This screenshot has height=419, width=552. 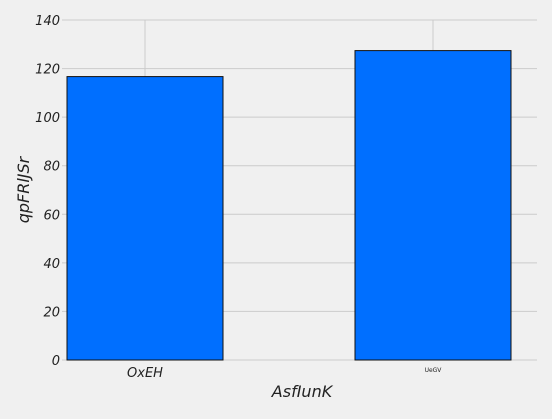 I want to click on y-tick-label: 140, so click(x=47, y=21).